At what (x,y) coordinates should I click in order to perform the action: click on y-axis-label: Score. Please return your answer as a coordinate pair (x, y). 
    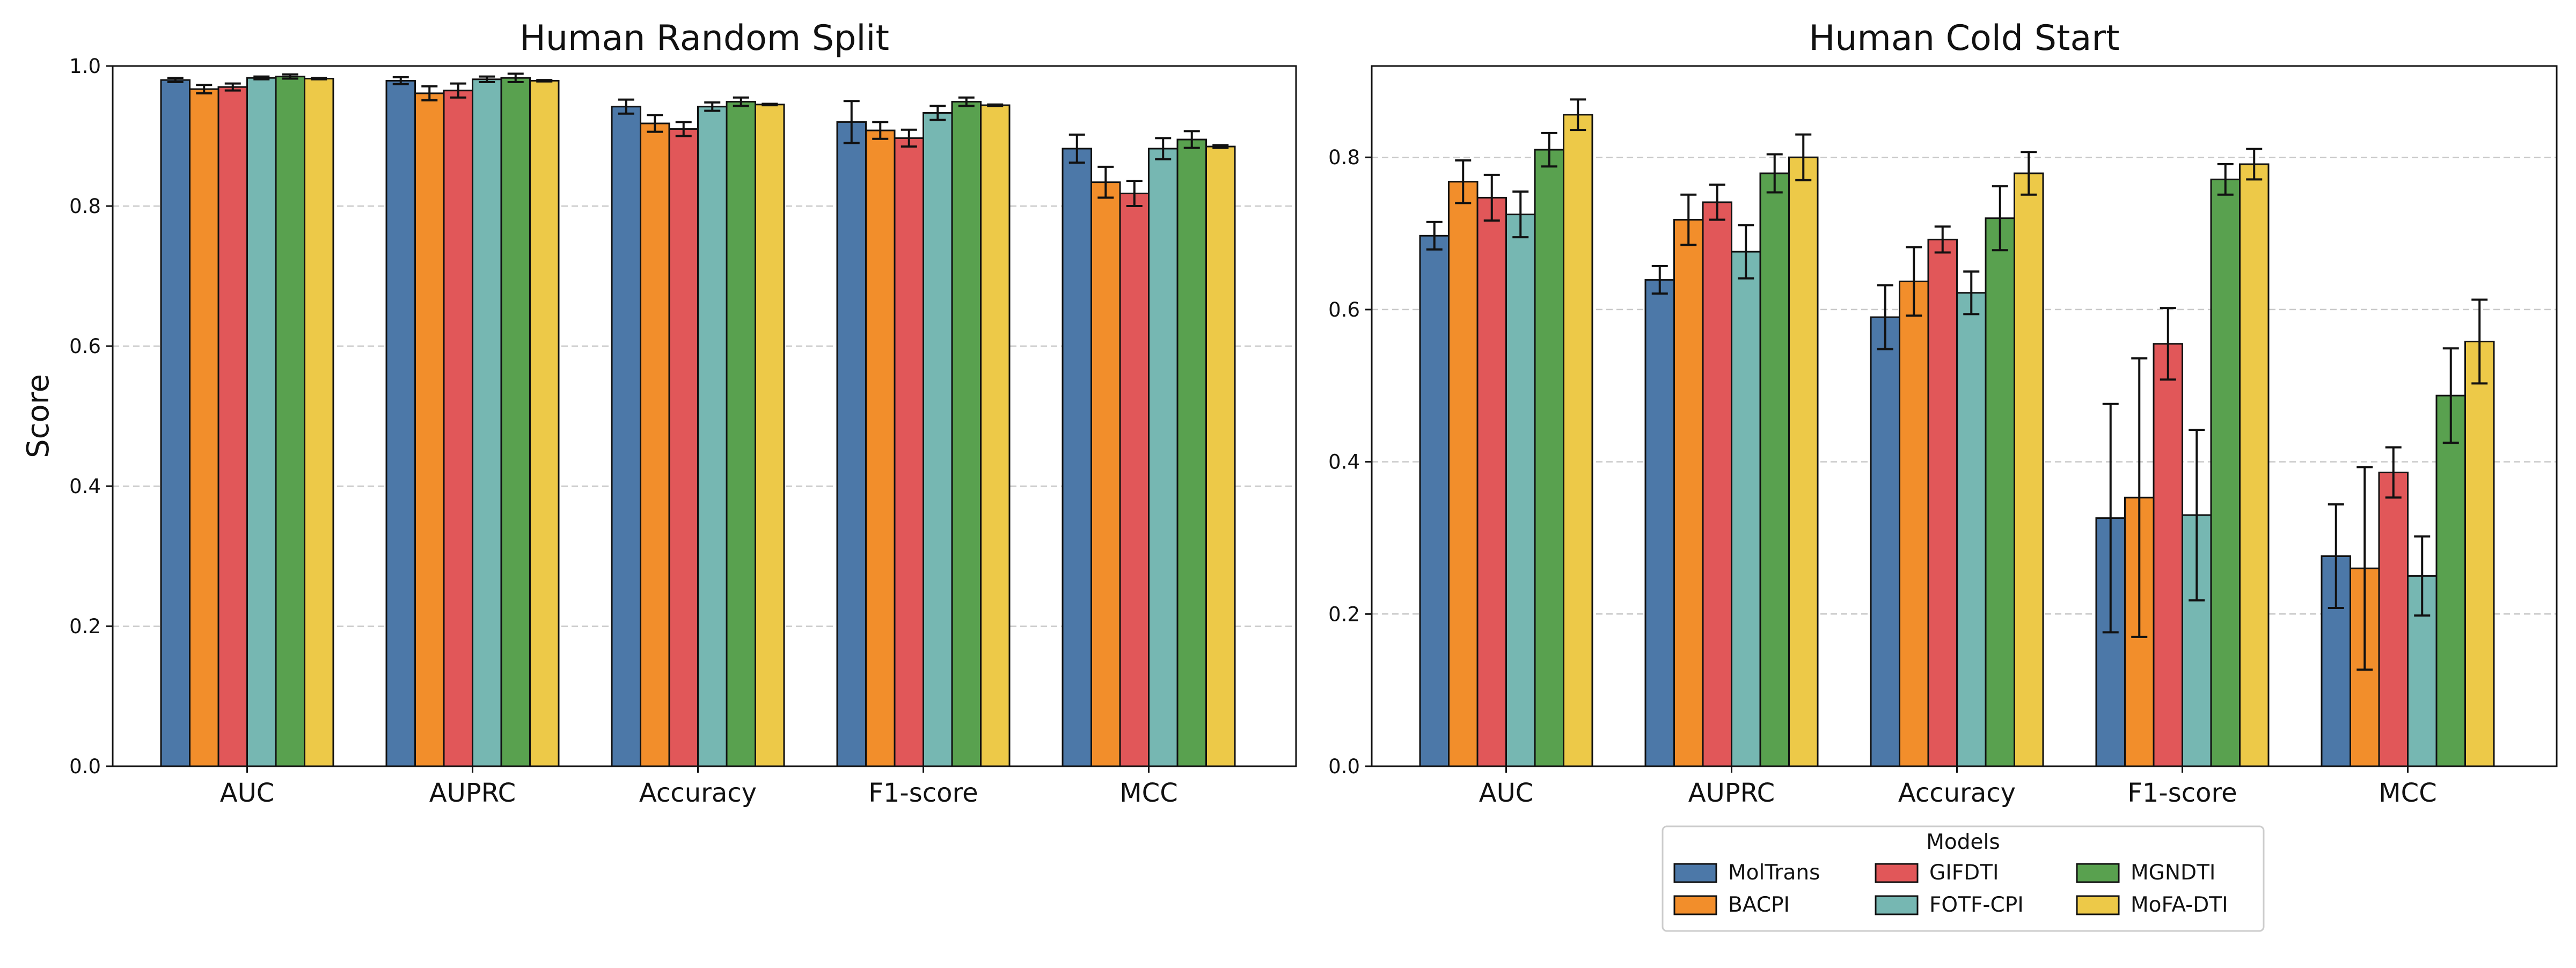
    Looking at the image, I should click on (38, 416).